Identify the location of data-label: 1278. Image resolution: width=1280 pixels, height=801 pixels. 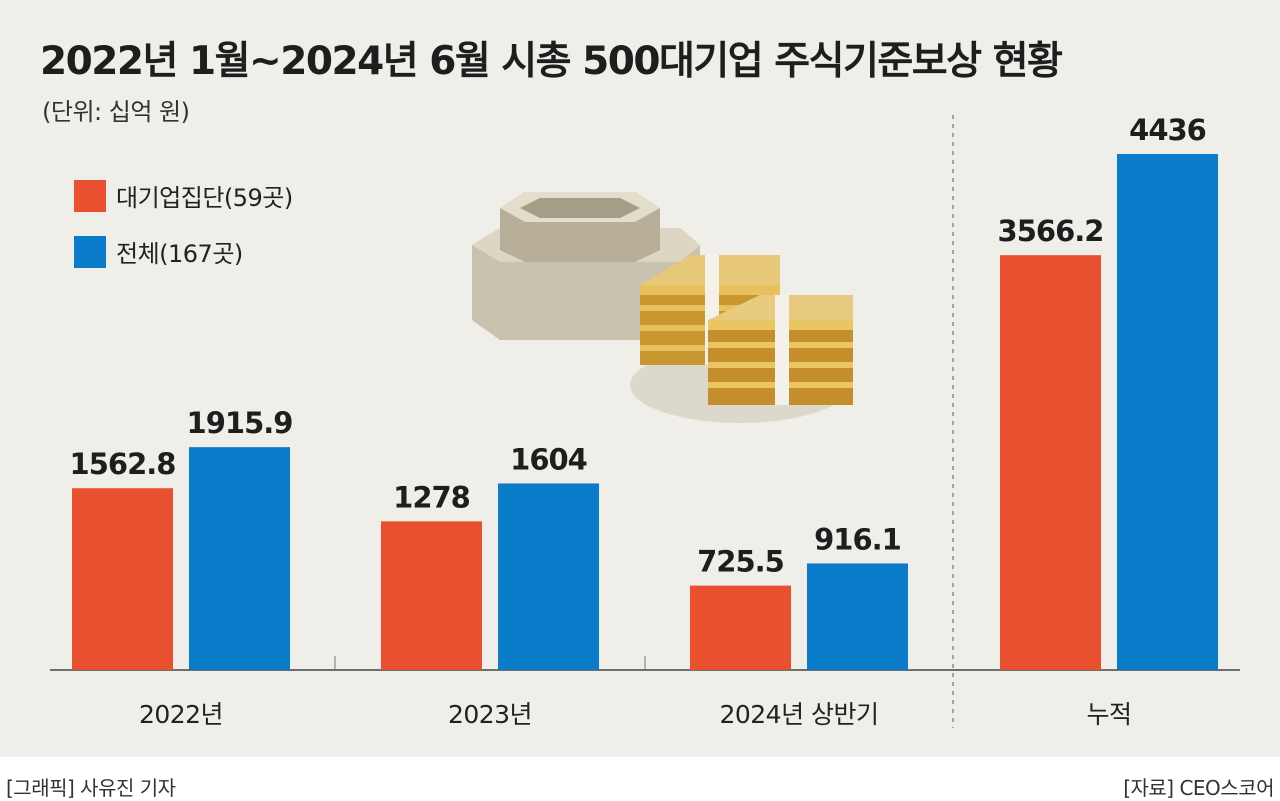
(431, 497).